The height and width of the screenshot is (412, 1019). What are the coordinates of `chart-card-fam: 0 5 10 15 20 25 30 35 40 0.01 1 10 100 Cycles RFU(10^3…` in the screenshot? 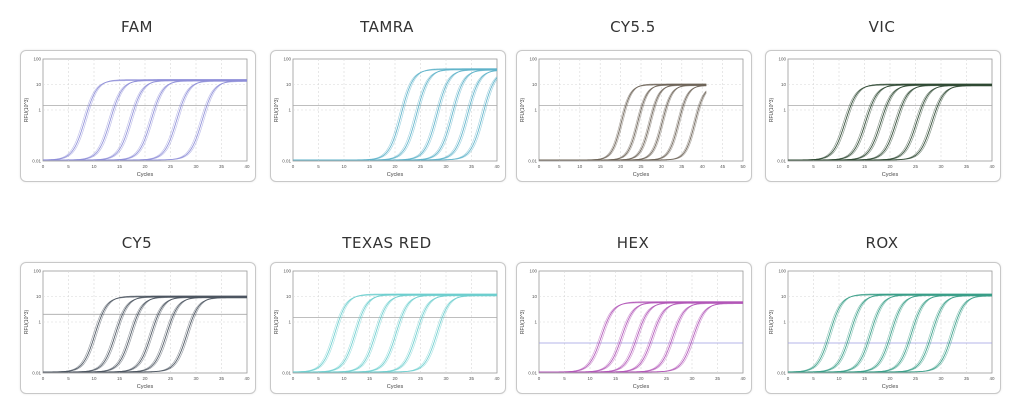 It's located at (138, 116).